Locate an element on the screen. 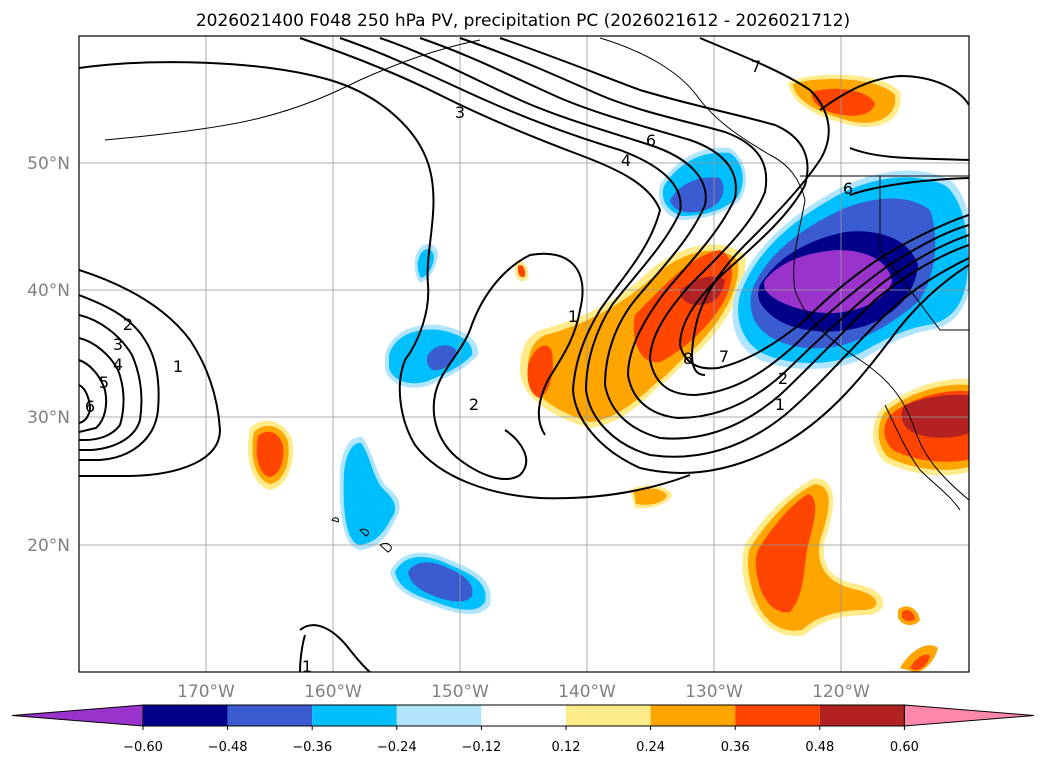  lon-label: 170°W is located at coordinates (206, 692).